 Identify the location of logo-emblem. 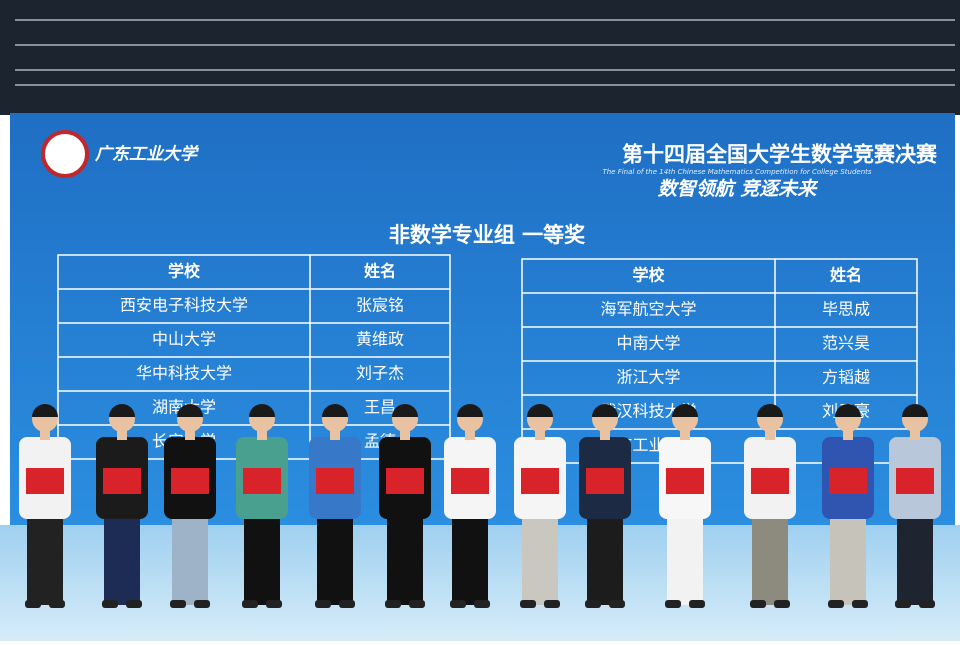
(65, 154).